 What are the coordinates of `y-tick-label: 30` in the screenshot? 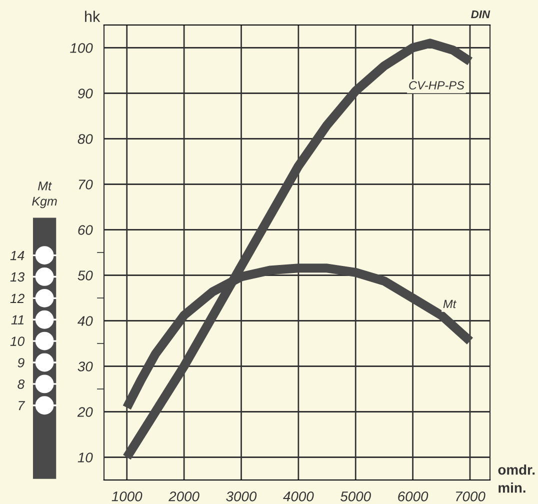 It's located at (85, 367).